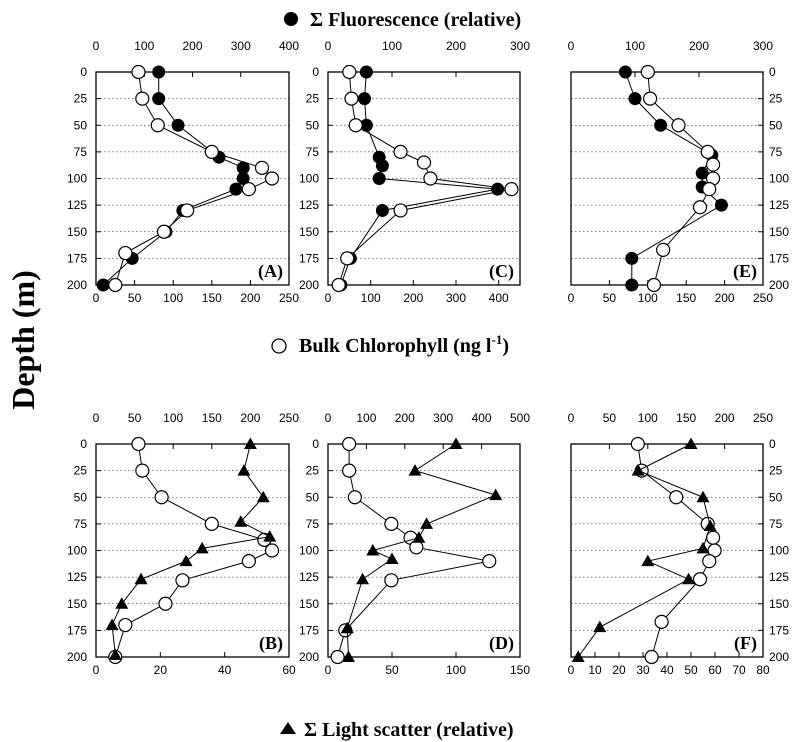 Image resolution: width=799 pixels, height=742 pixels. I want to click on x-bottom-tick-label: 200, so click(250, 298).